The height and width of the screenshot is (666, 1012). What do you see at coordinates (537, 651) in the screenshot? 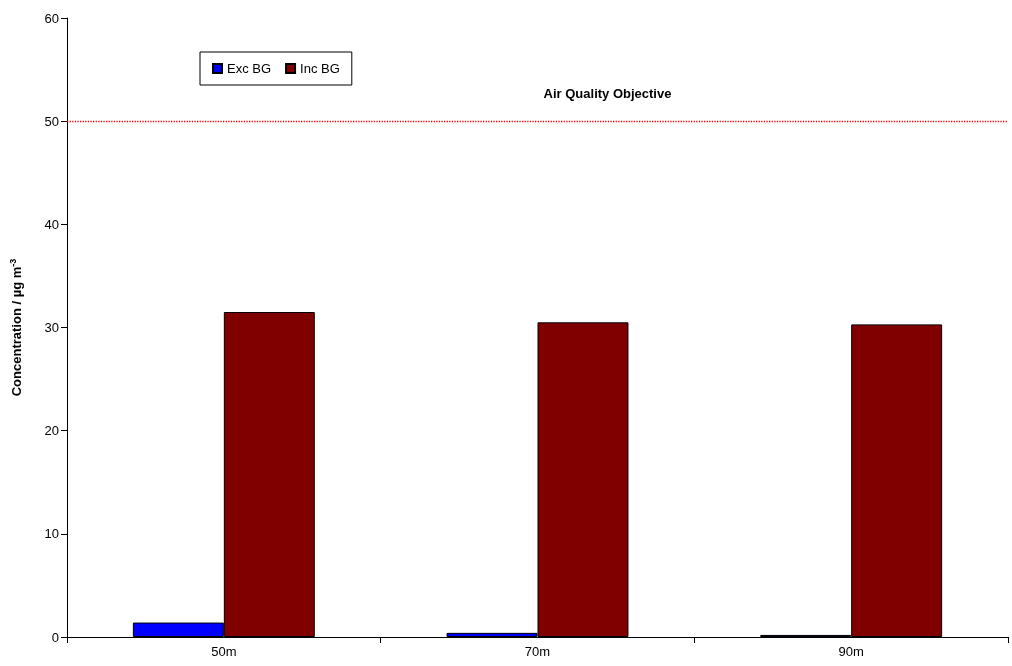
I see `x-tick-label: 70m` at bounding box center [537, 651].